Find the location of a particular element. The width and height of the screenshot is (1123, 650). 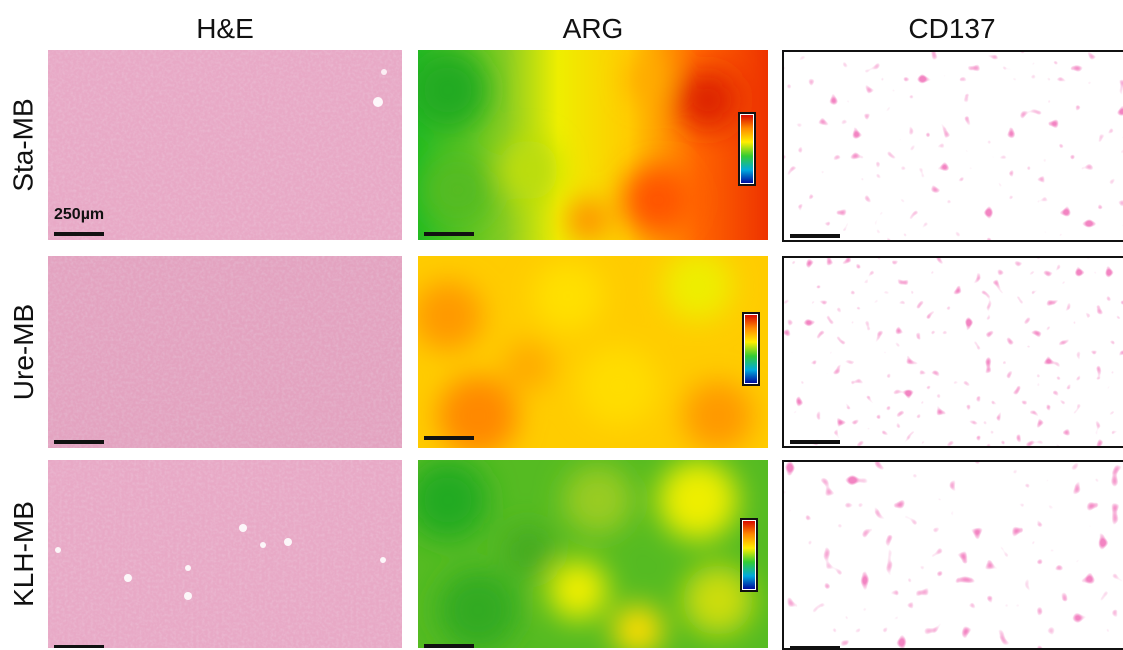

arg-panel-klh-mb is located at coordinates (593, 554).